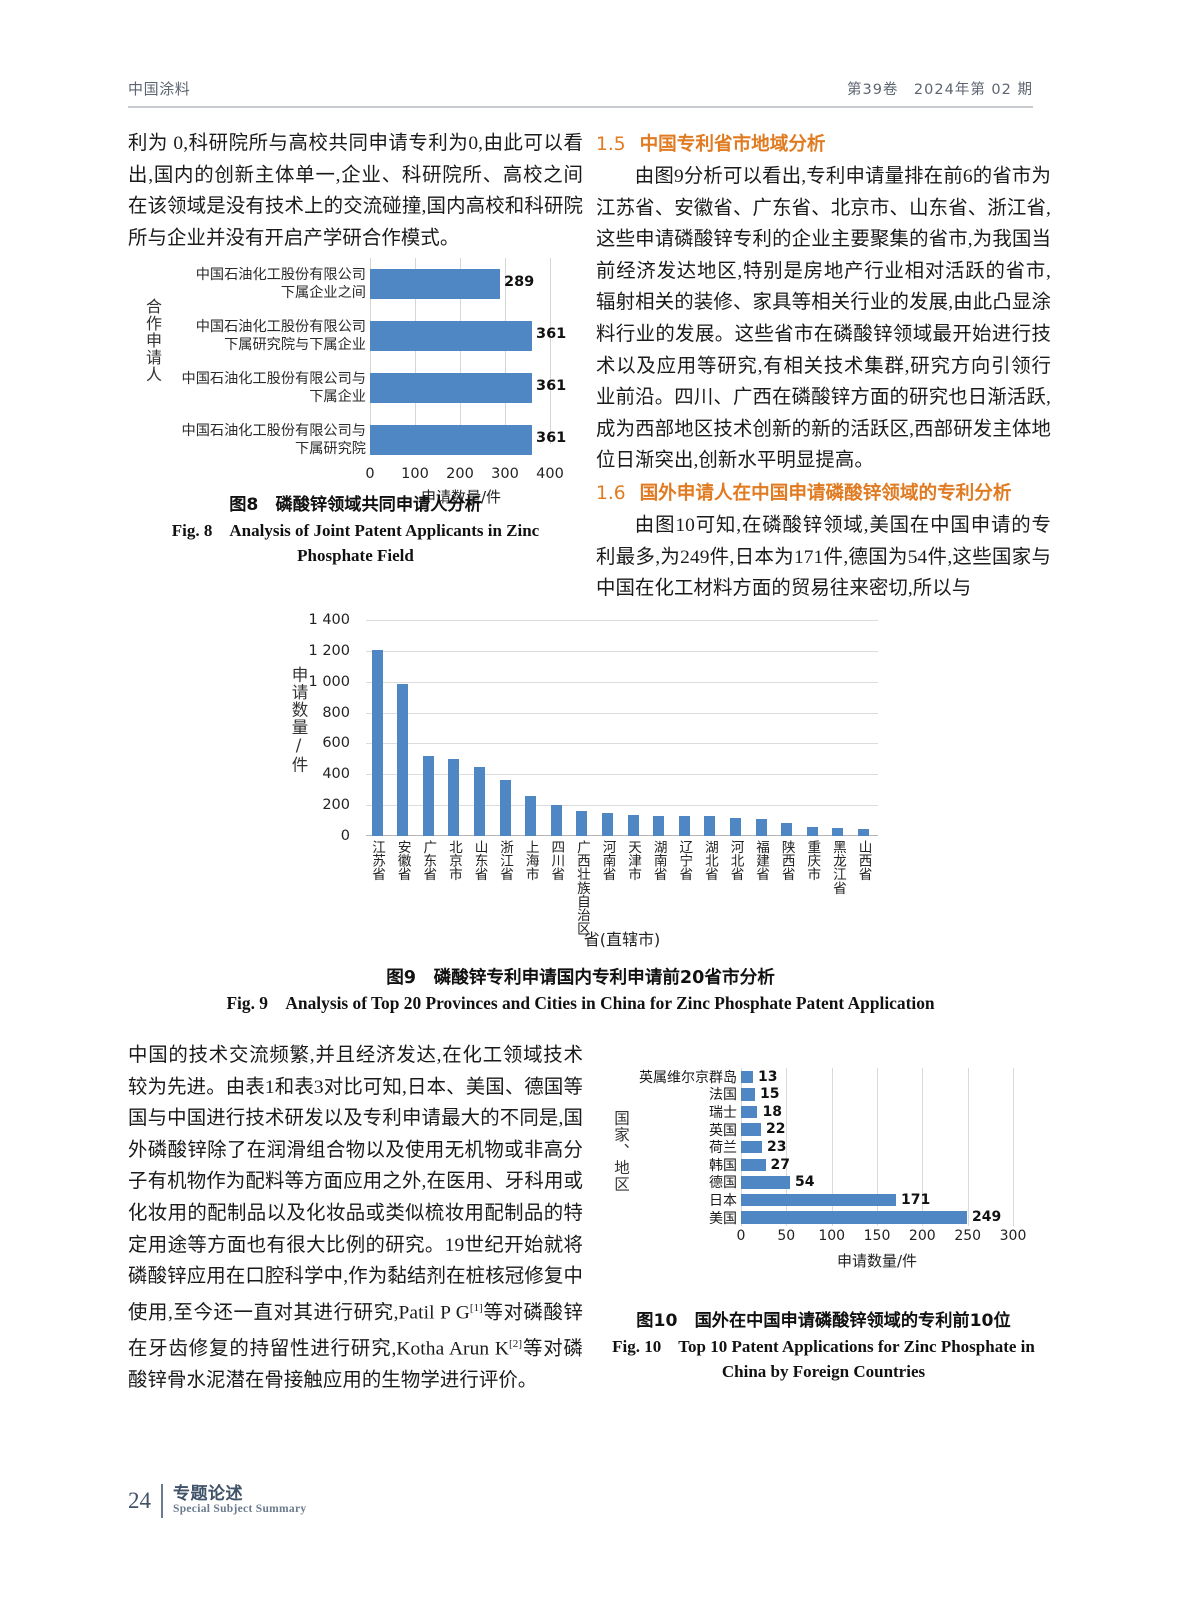  What do you see at coordinates (476, 1307) in the screenshot?
I see `reference-marker-1: [1]` at bounding box center [476, 1307].